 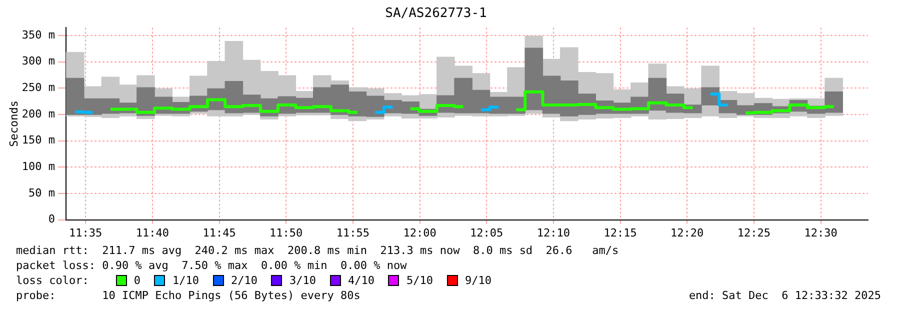 What do you see at coordinates (39, 61) in the screenshot?
I see `y-tick-label: 300 m` at bounding box center [39, 61].